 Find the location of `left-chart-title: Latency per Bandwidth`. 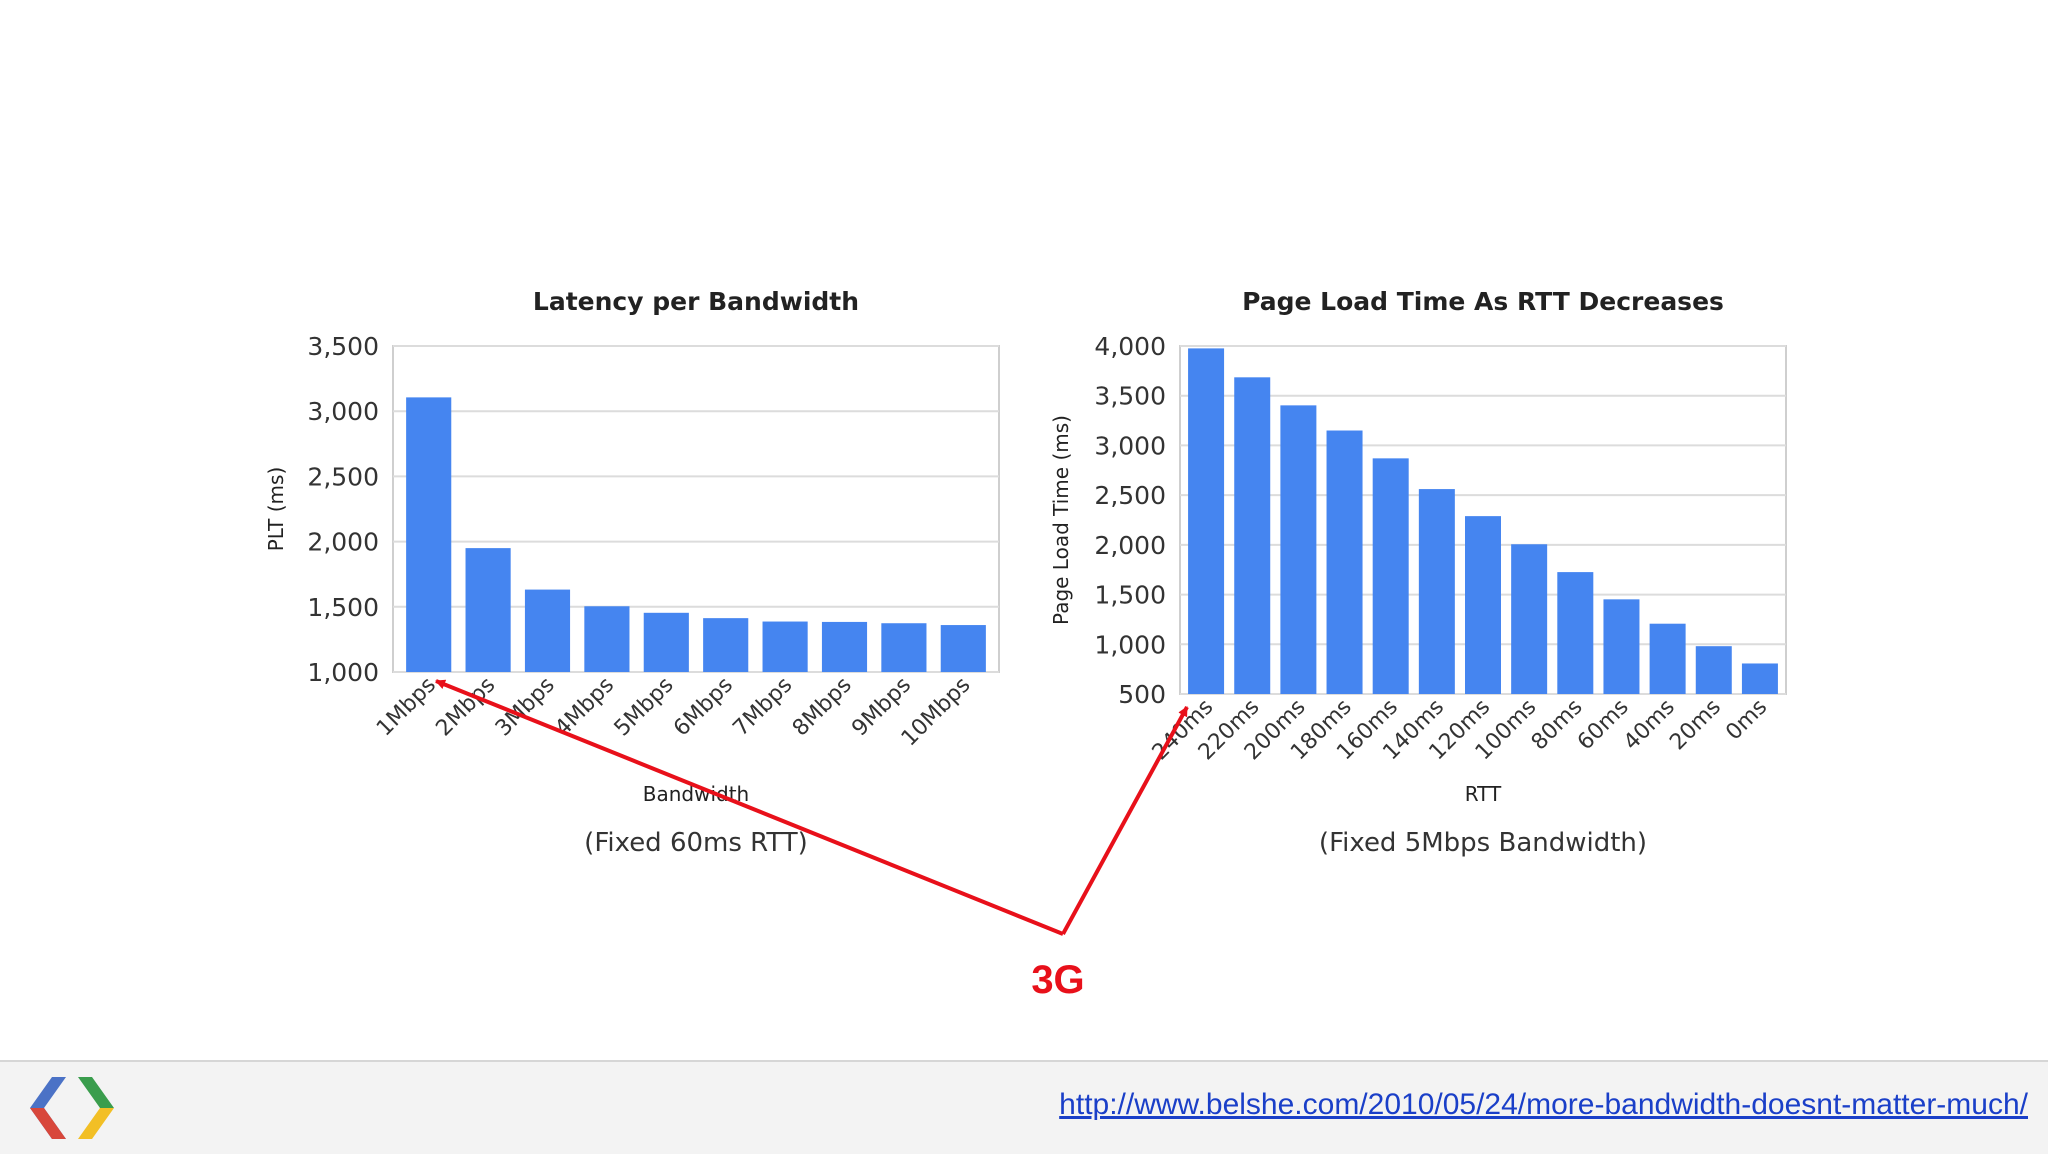

left-chart-title: Latency per Bandwidth is located at coordinates (696, 301).